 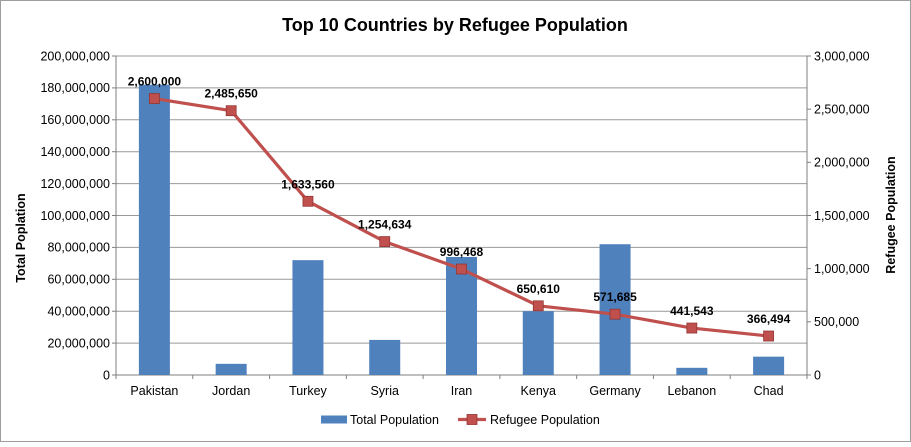 What do you see at coordinates (308, 201) in the screenshot?
I see `line-marker-turkey` at bounding box center [308, 201].